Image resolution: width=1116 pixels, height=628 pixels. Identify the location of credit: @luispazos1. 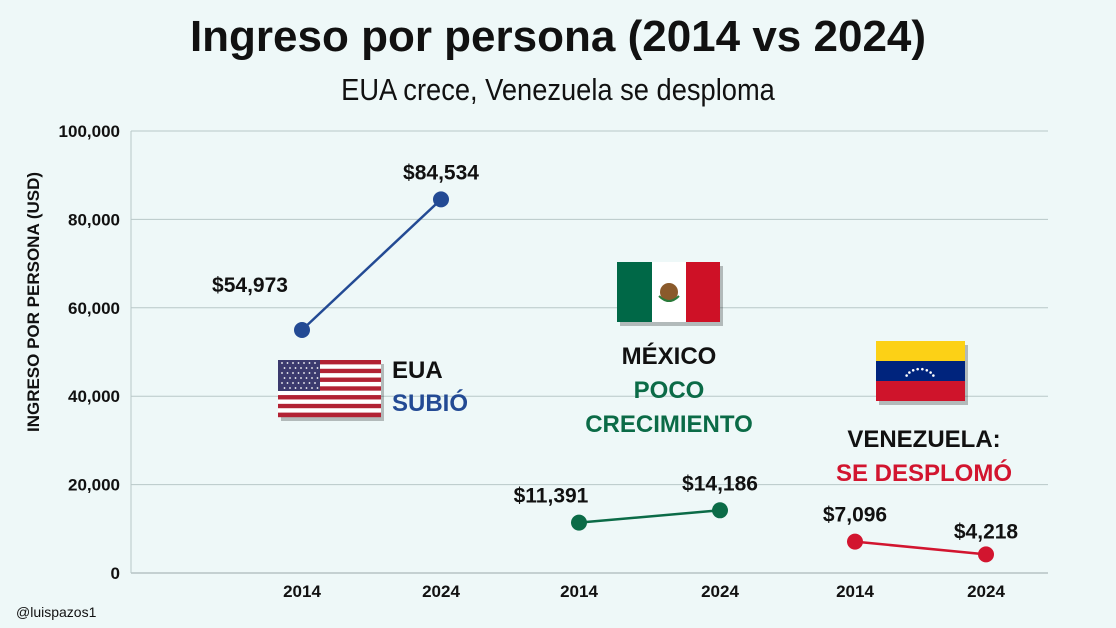
(56, 612).